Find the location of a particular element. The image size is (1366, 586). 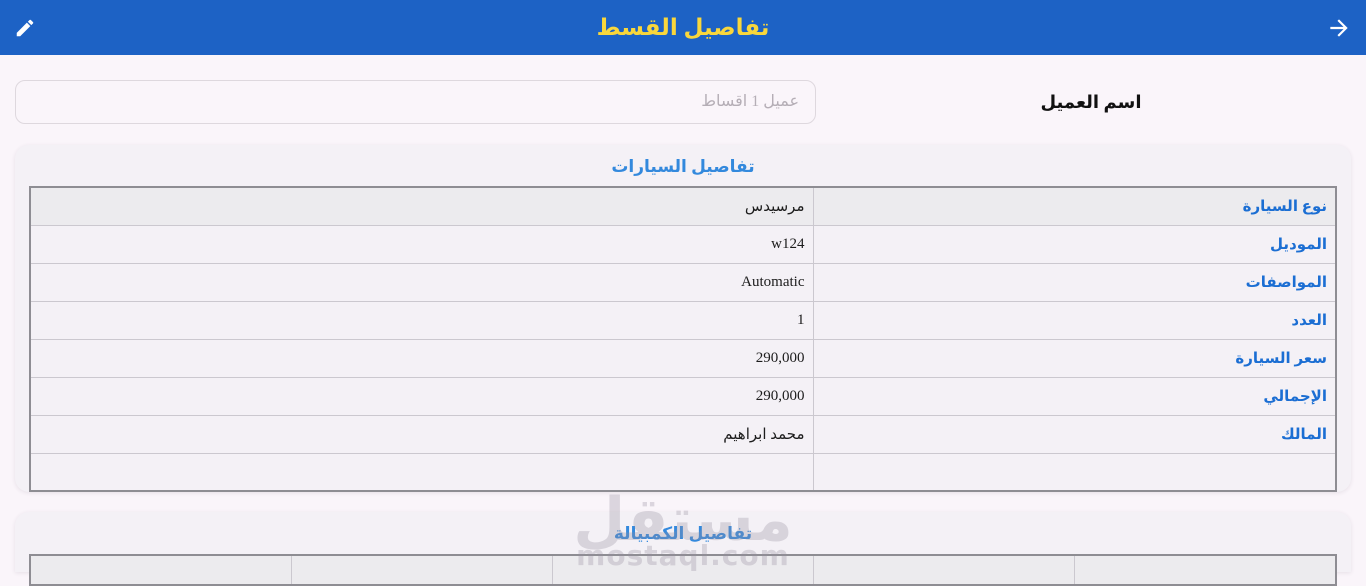

row-label: نوع السيارة is located at coordinates (1074, 206).